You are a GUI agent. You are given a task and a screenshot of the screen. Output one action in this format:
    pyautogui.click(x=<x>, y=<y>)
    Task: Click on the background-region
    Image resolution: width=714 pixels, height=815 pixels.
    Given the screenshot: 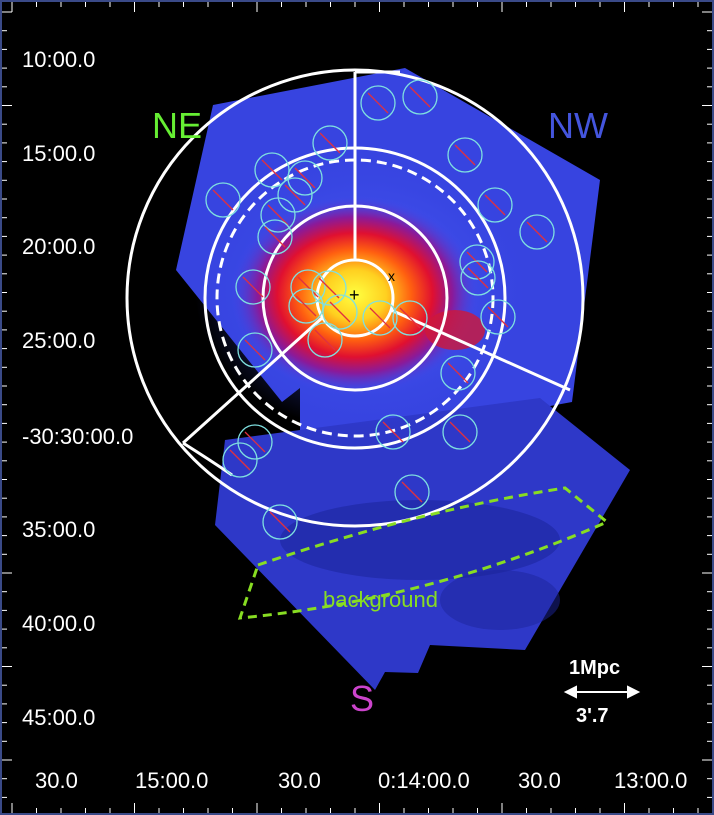 What is the action you would take?
    pyautogui.click(x=423, y=553)
    